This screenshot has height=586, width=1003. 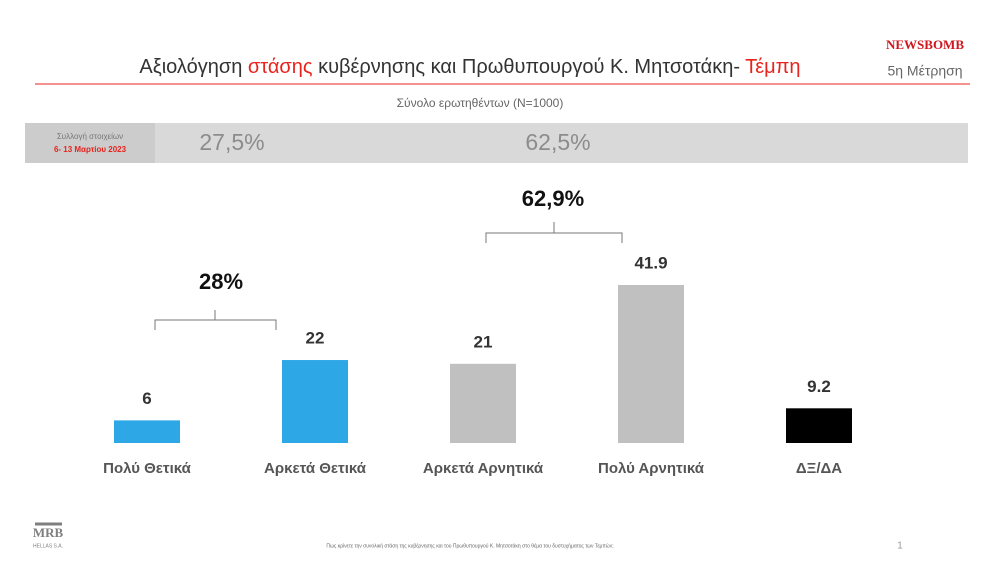 What do you see at coordinates (231, 142) in the screenshot?
I see `previous-value: 27,5%` at bounding box center [231, 142].